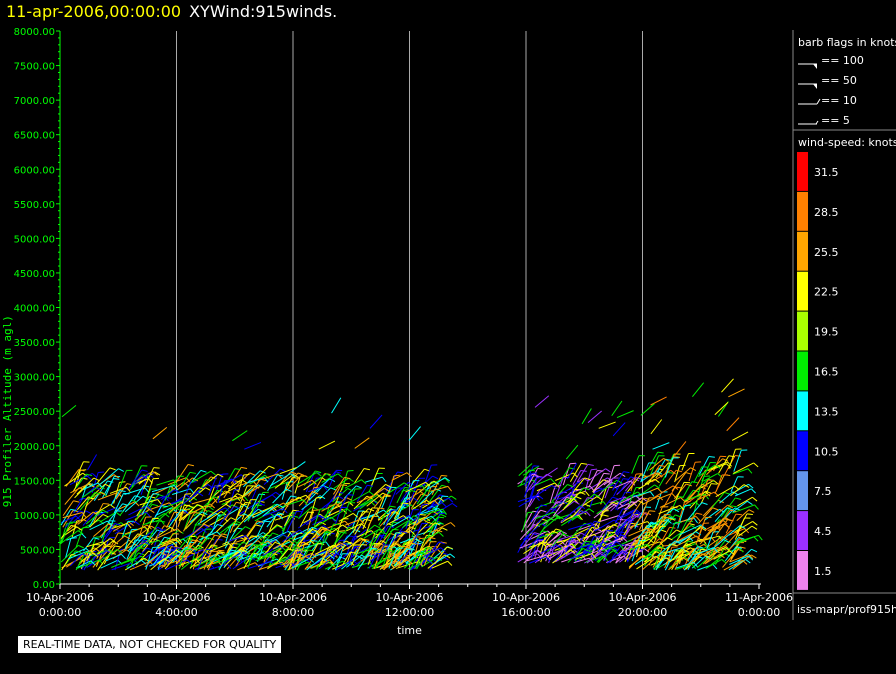 The height and width of the screenshot is (674, 896). What do you see at coordinates (823, 531) in the screenshot?
I see `speed-label: 4.5` at bounding box center [823, 531].